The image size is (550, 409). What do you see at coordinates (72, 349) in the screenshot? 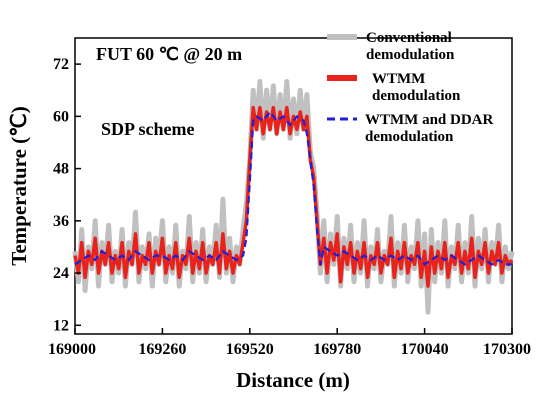
I see `x-tick-label-0: 169000` at bounding box center [72, 349].